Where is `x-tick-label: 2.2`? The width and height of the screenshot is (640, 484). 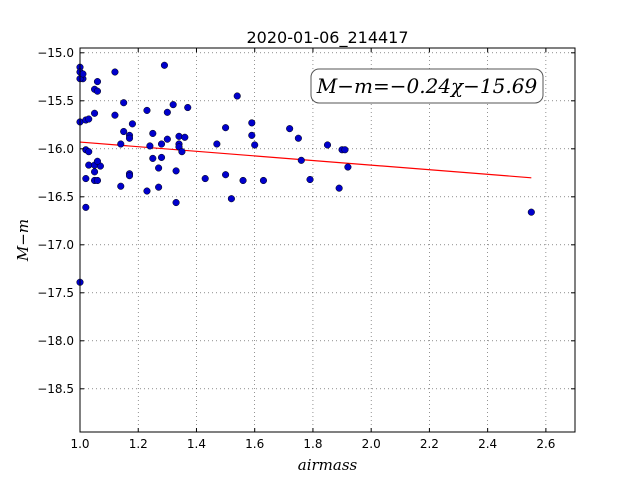
x-tick-label: 2.2 is located at coordinates (429, 444).